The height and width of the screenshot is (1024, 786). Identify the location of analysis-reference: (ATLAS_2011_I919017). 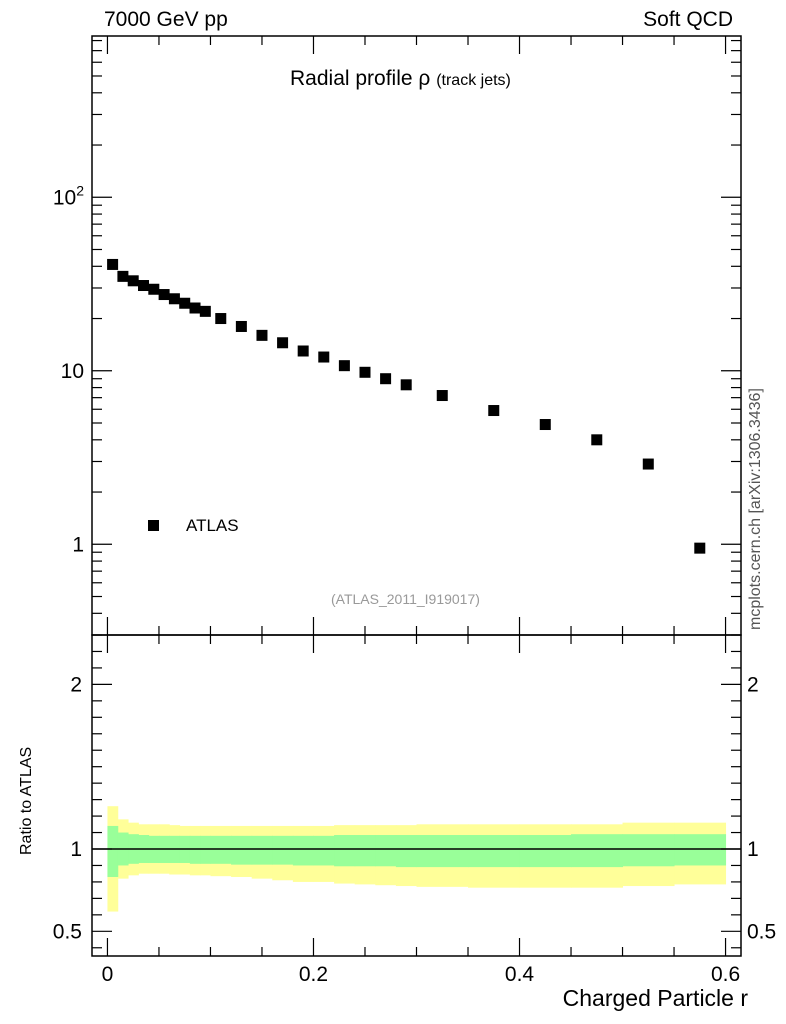
(405, 599).